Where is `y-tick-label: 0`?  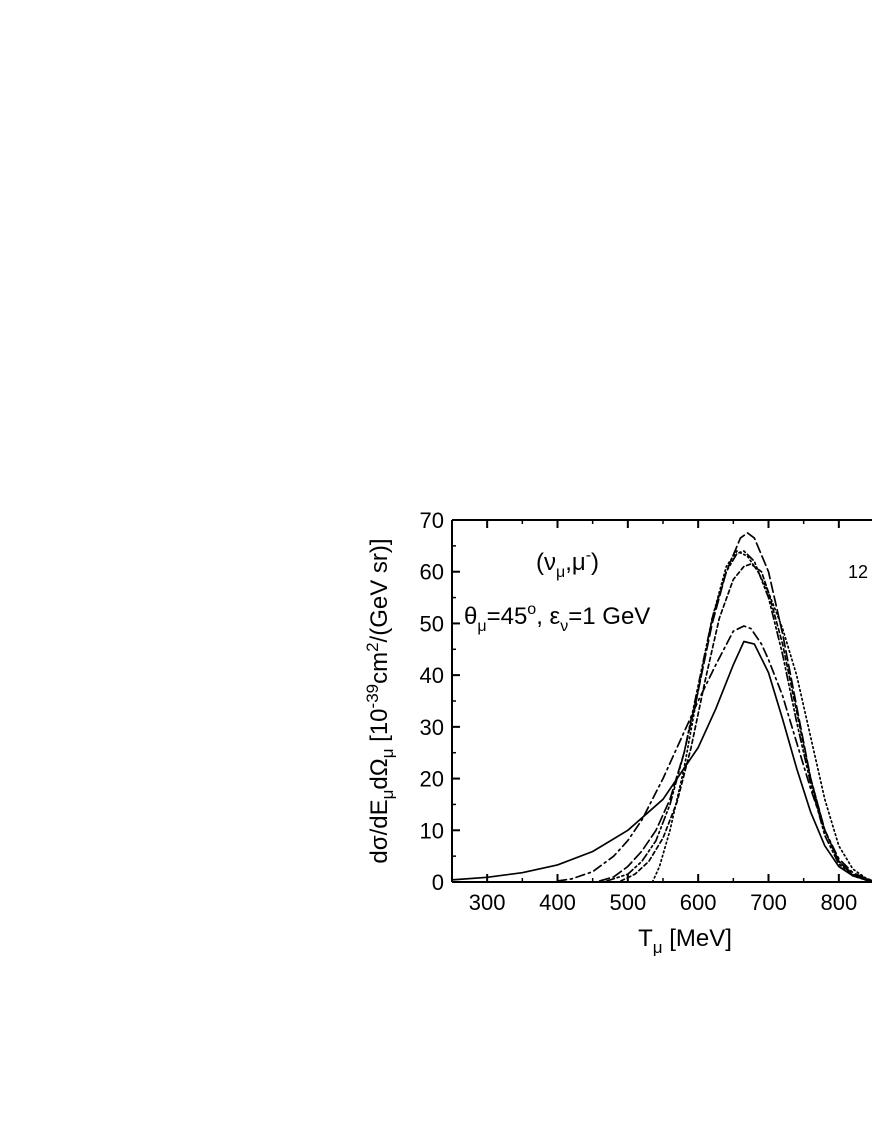
y-tick-label: 0 is located at coordinates (438, 882).